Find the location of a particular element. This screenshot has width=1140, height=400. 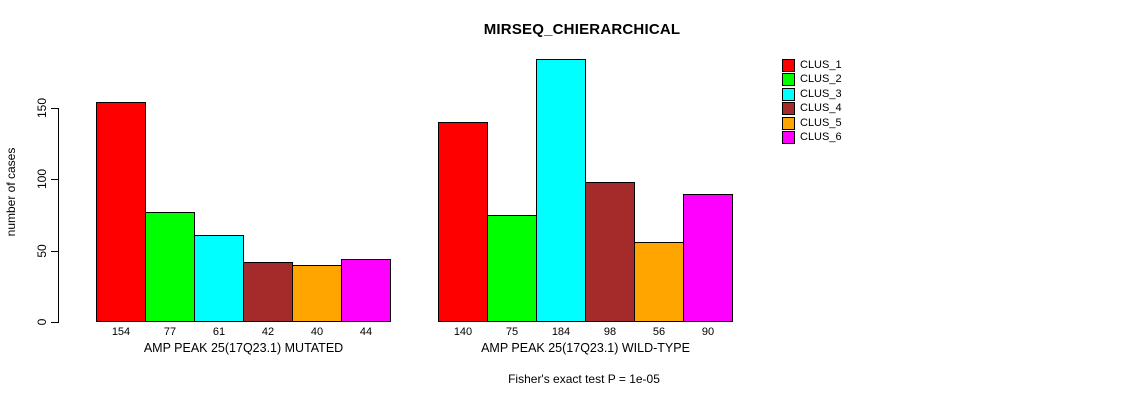

legend-item-clus_5: CLUS_5 is located at coordinates (812, 123).